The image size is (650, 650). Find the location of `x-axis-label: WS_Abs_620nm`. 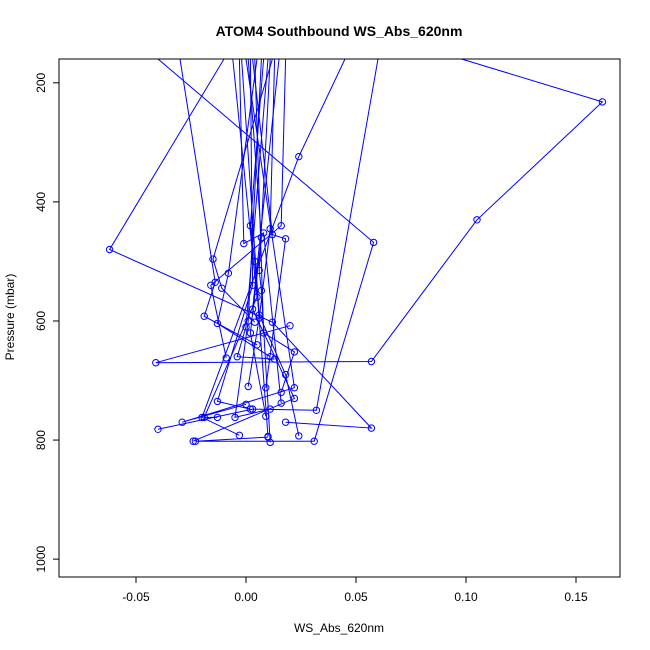

x-axis-label: WS_Abs_620nm is located at coordinates (339, 628).